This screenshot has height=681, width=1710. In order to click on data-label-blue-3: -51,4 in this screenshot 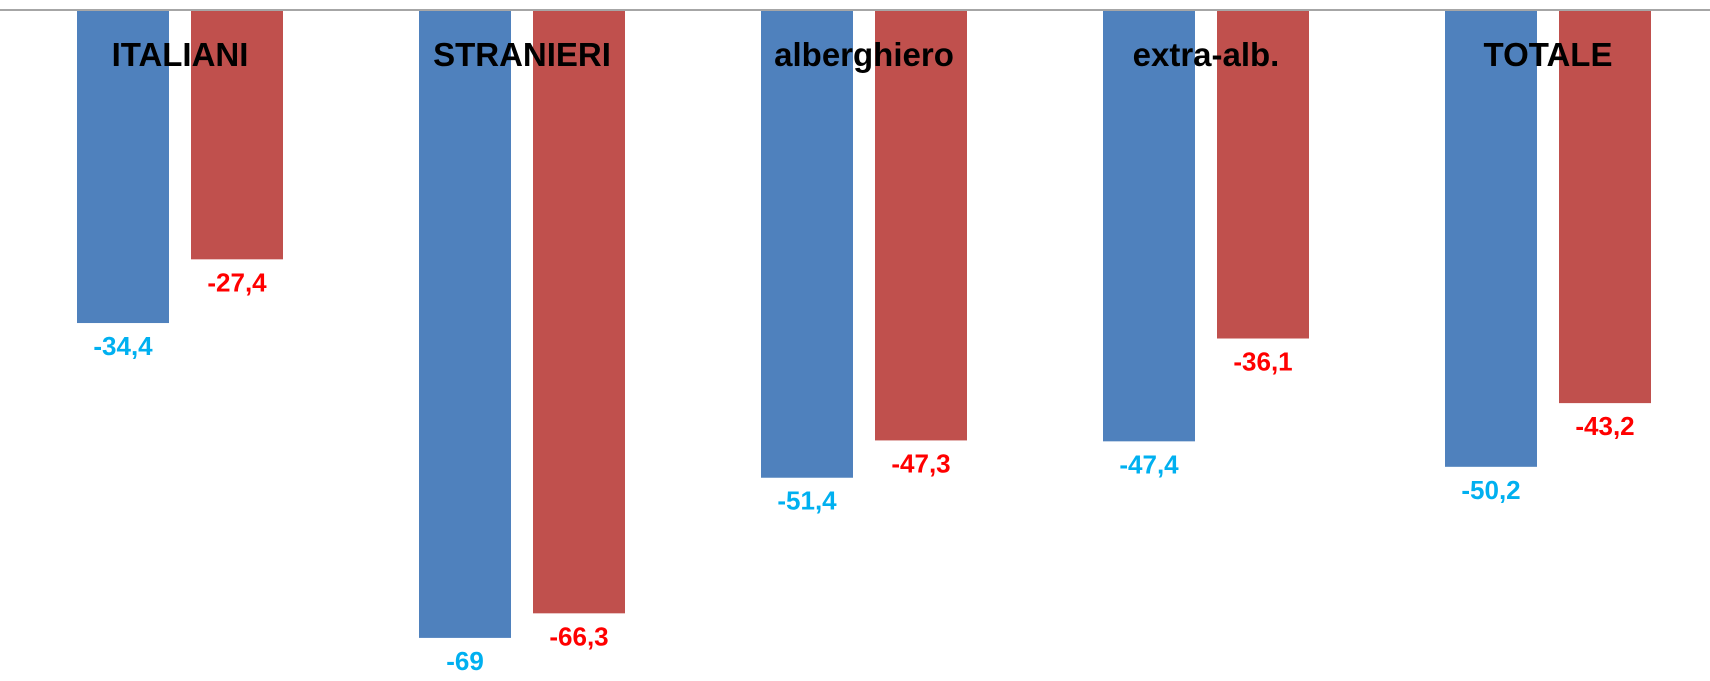, I will do `click(807, 501)`.